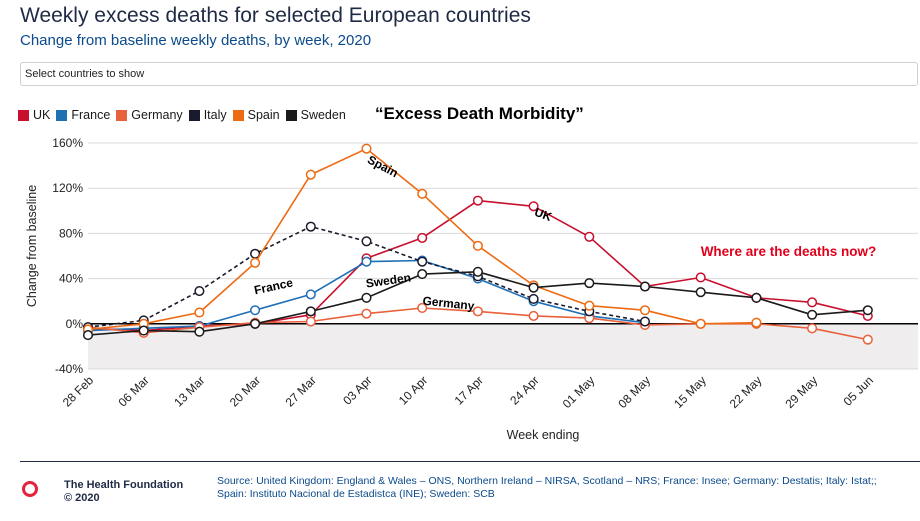  I want to click on y-tick-label: 120%, so click(67, 188).